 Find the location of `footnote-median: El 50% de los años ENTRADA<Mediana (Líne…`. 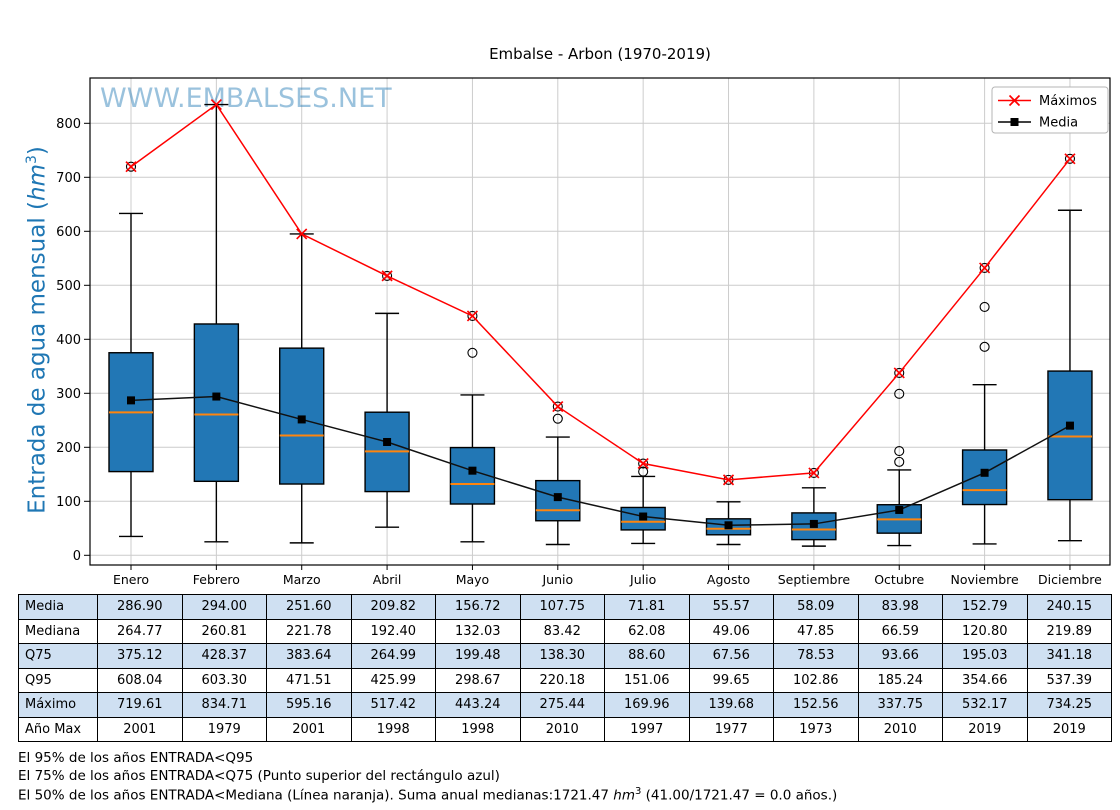

footnote-median: El 50% de los años ENTRADA<Mediana (Líne… is located at coordinates (428, 795).